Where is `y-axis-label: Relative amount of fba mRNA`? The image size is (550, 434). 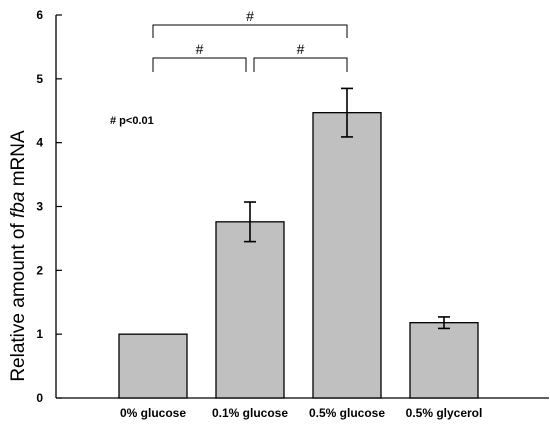
y-axis-label: Relative amount of fba mRNA is located at coordinates (18, 256).